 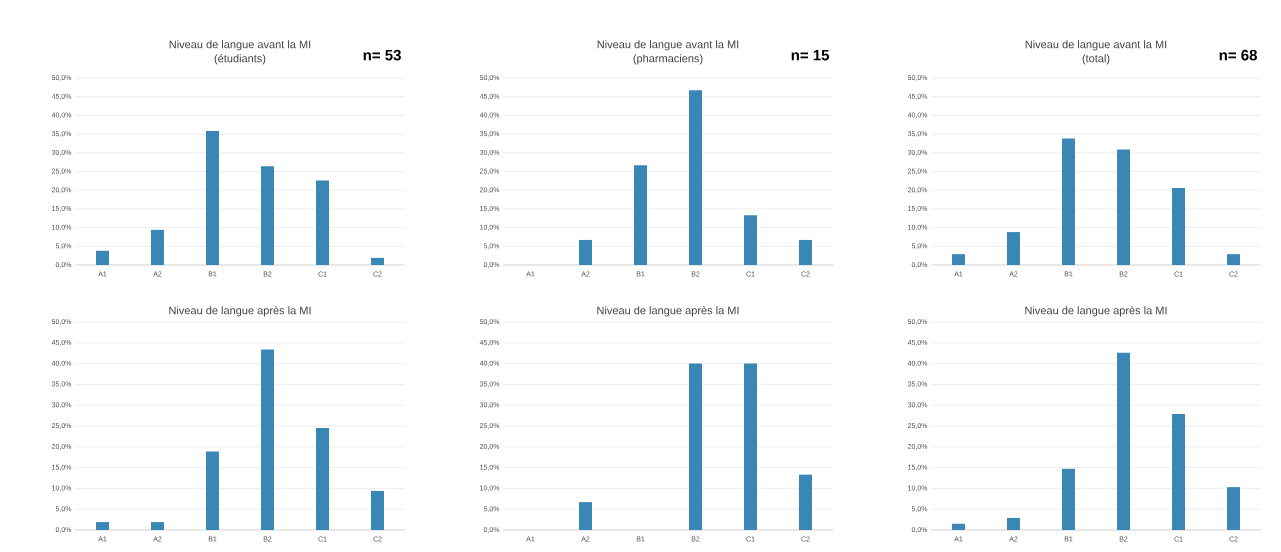 I want to click on text: n= 68, so click(x=1238, y=55).